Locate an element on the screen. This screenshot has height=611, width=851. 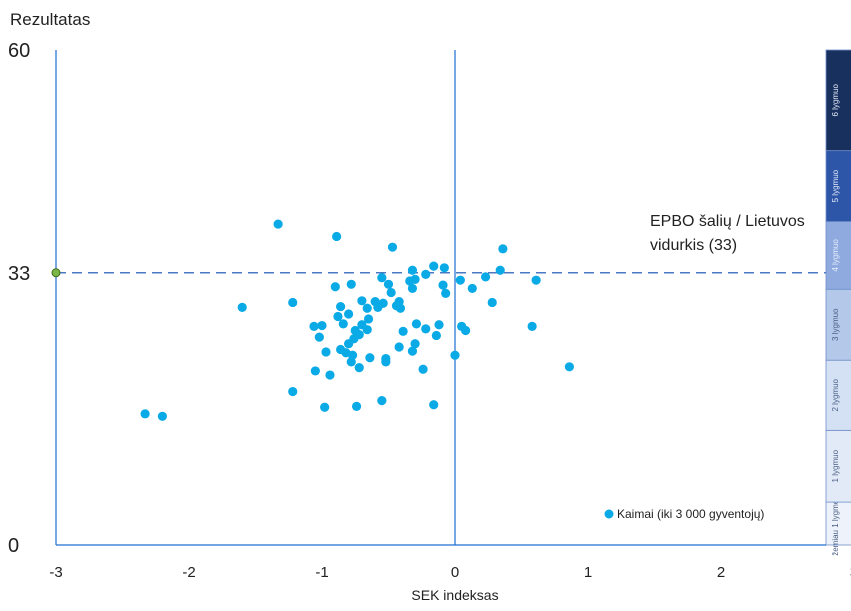
level-band-label-5: 5 lygmuo is located at coordinates (835, 185).